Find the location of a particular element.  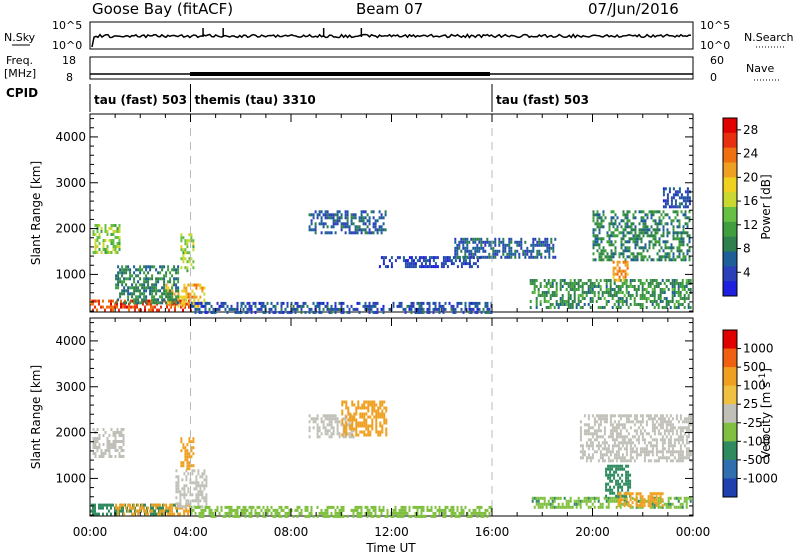

beam-title: Beam 07 is located at coordinates (389, 9).